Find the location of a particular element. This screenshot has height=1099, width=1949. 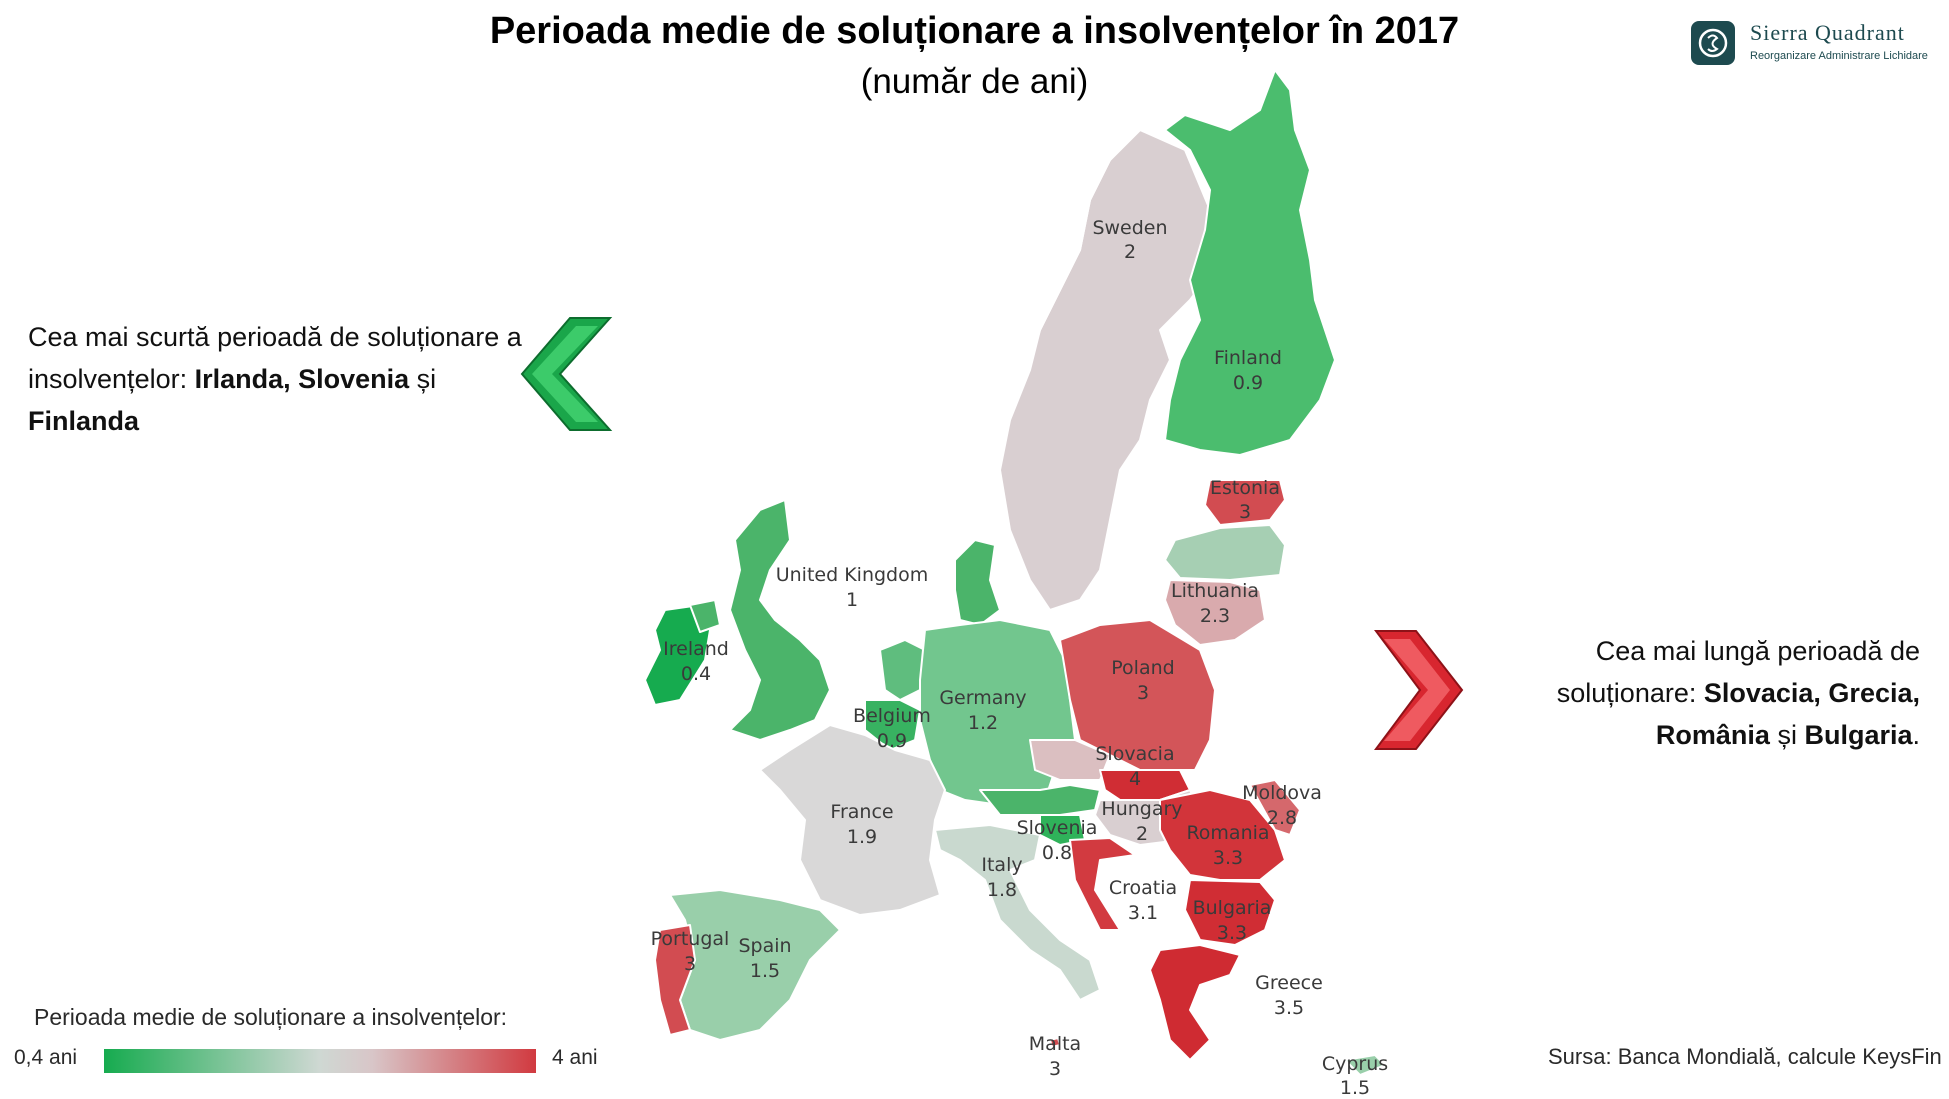

country-austria is located at coordinates (1040, 800).